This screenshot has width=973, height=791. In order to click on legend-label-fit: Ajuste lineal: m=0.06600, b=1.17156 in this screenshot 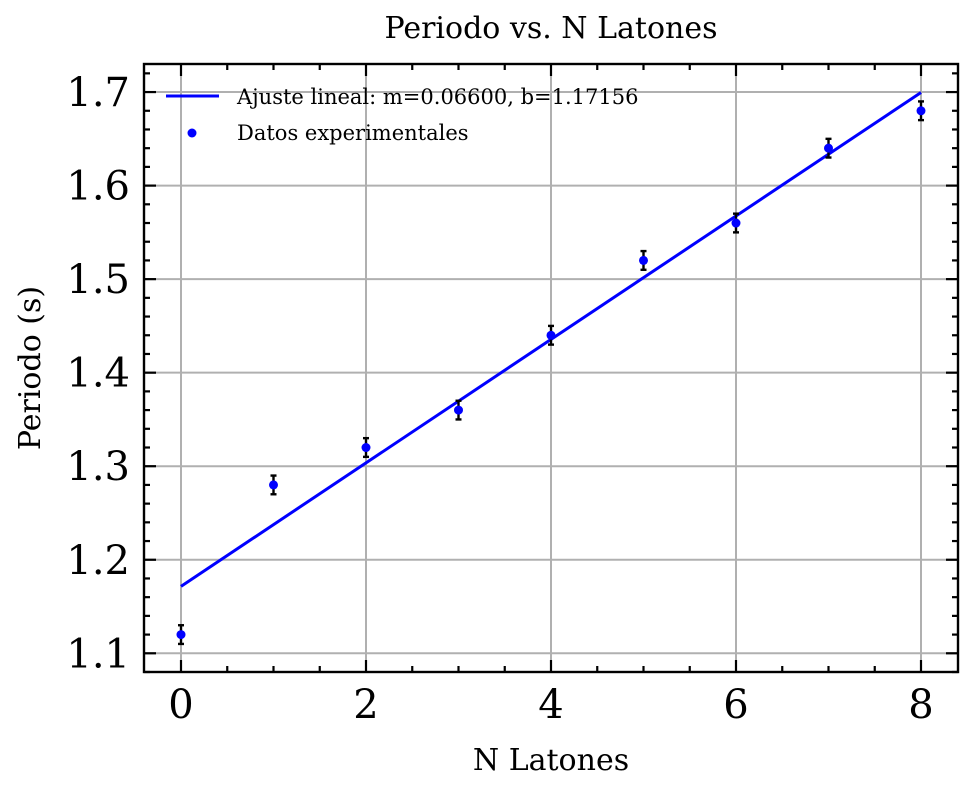, I will do `click(437, 97)`.